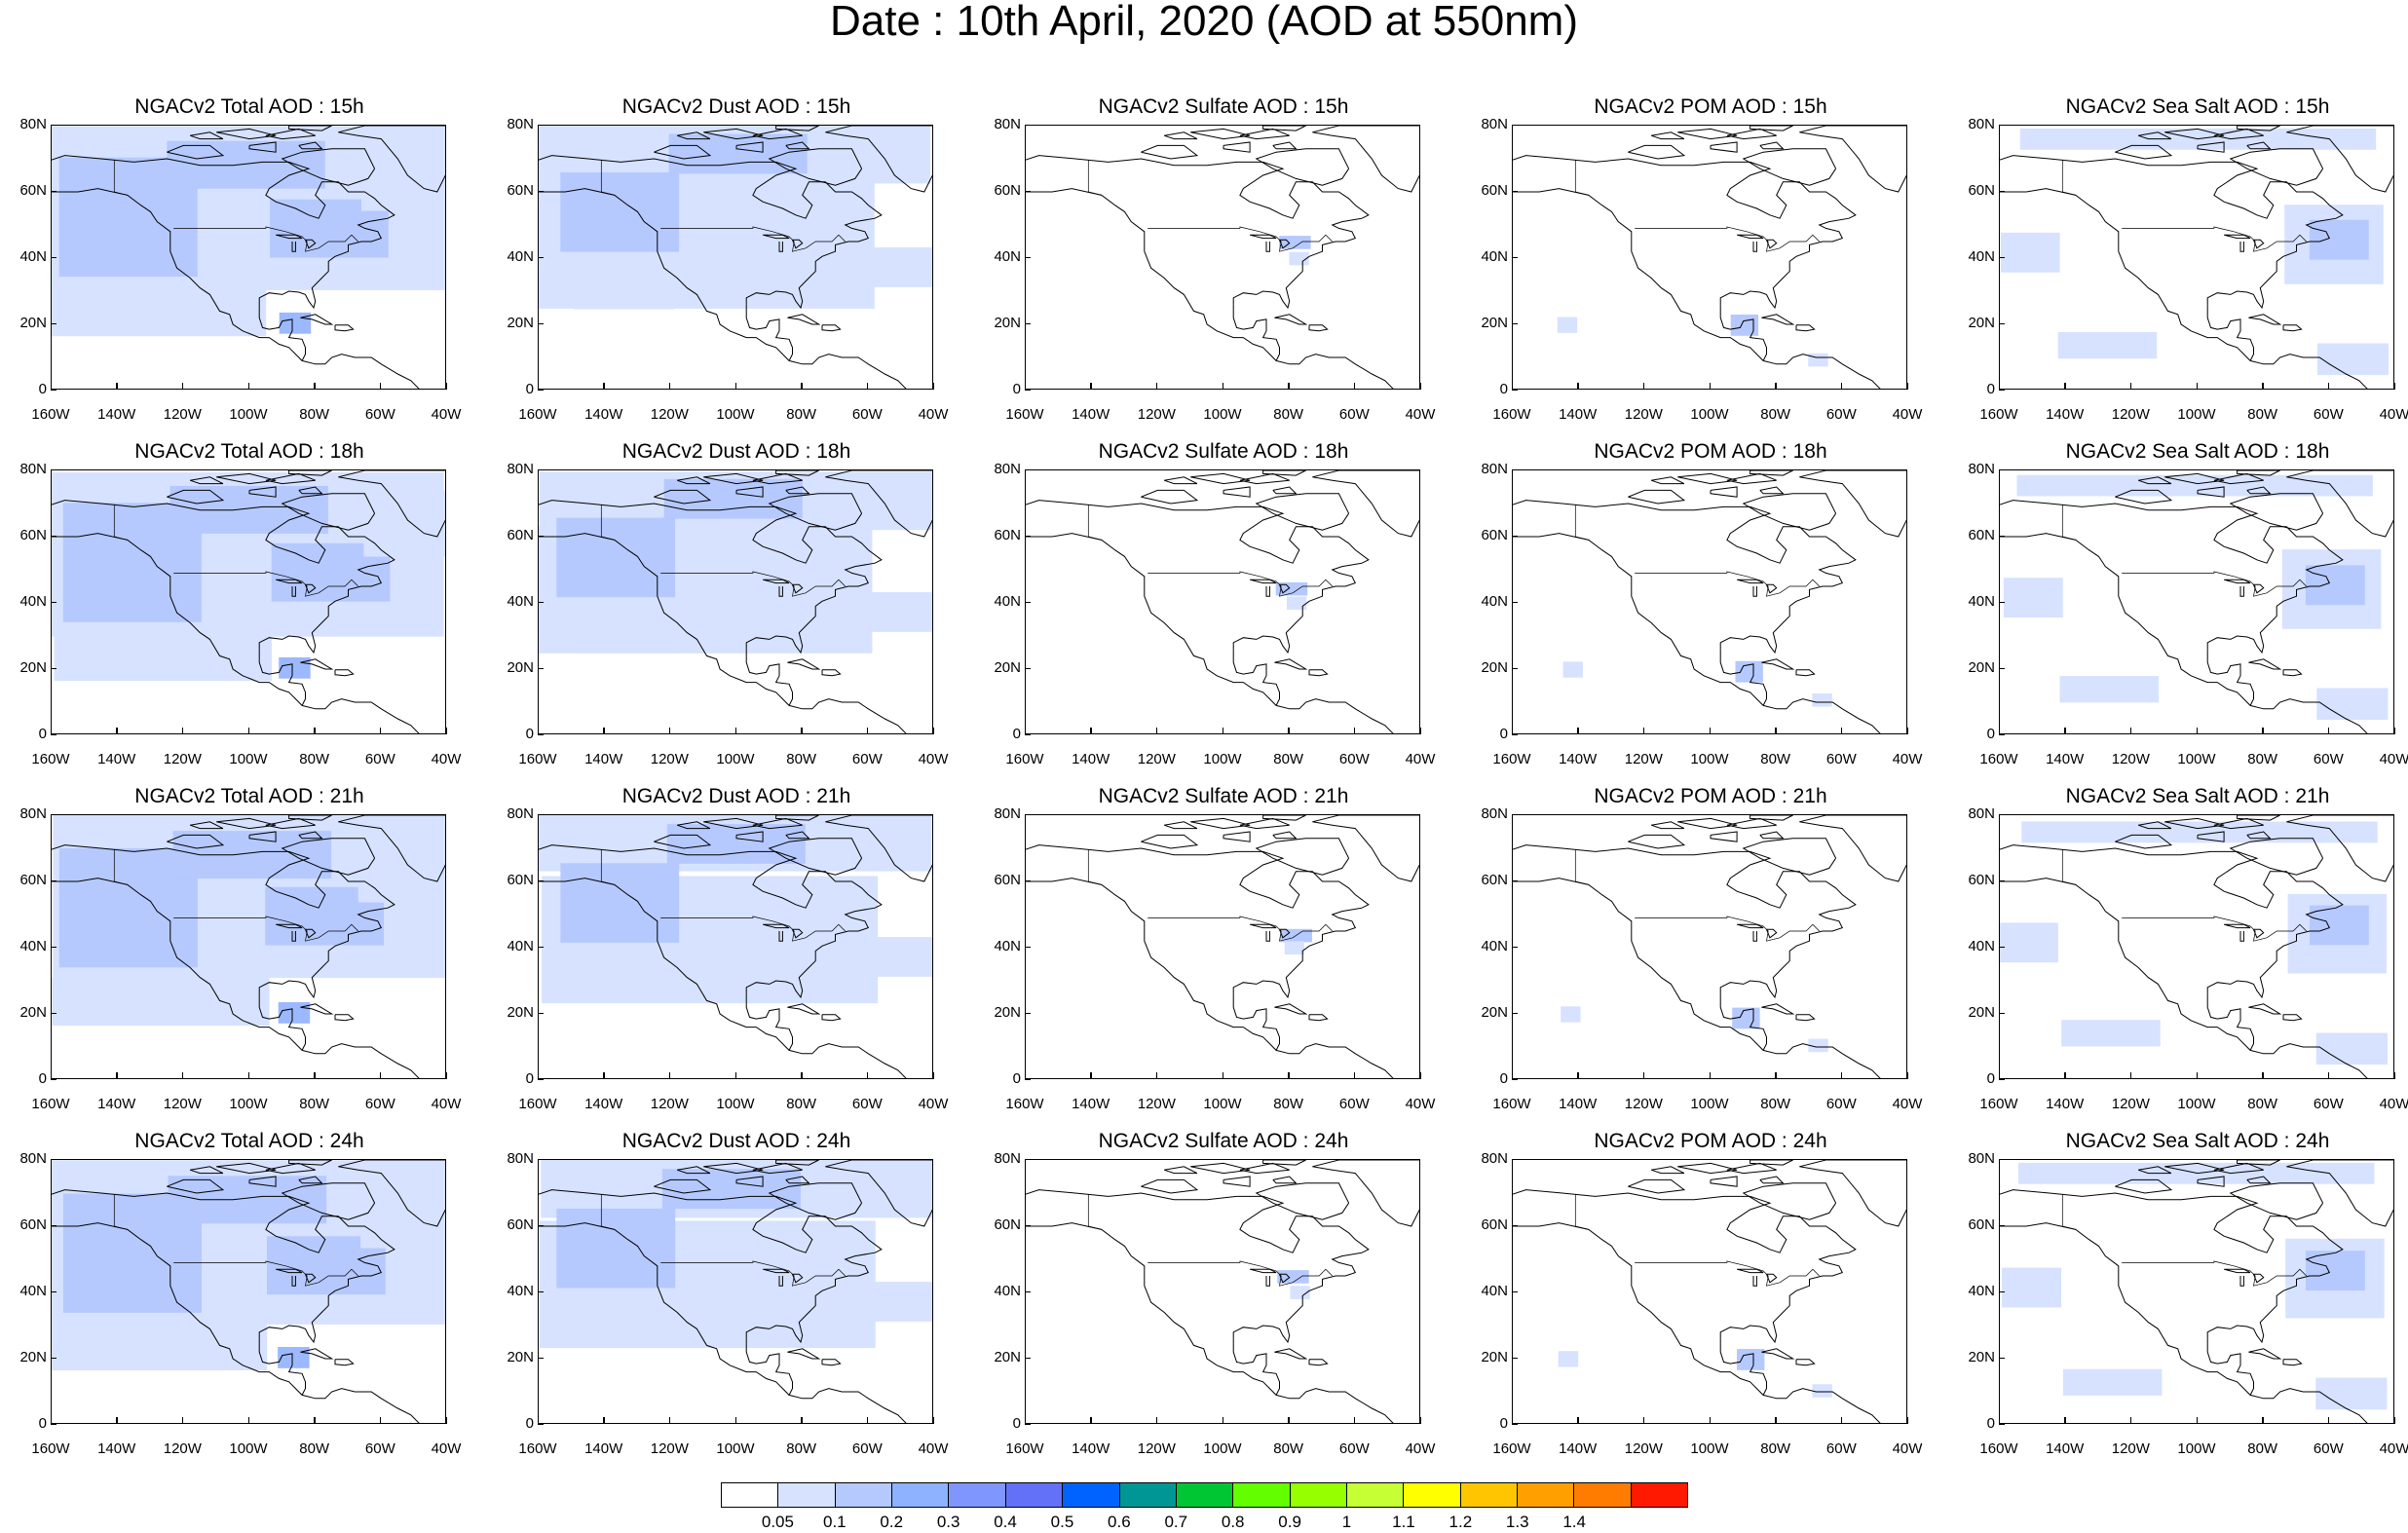  Describe the element at coordinates (249, 796) in the screenshot. I see `panel-title: NGACv2 Total AOD : 21h` at that location.